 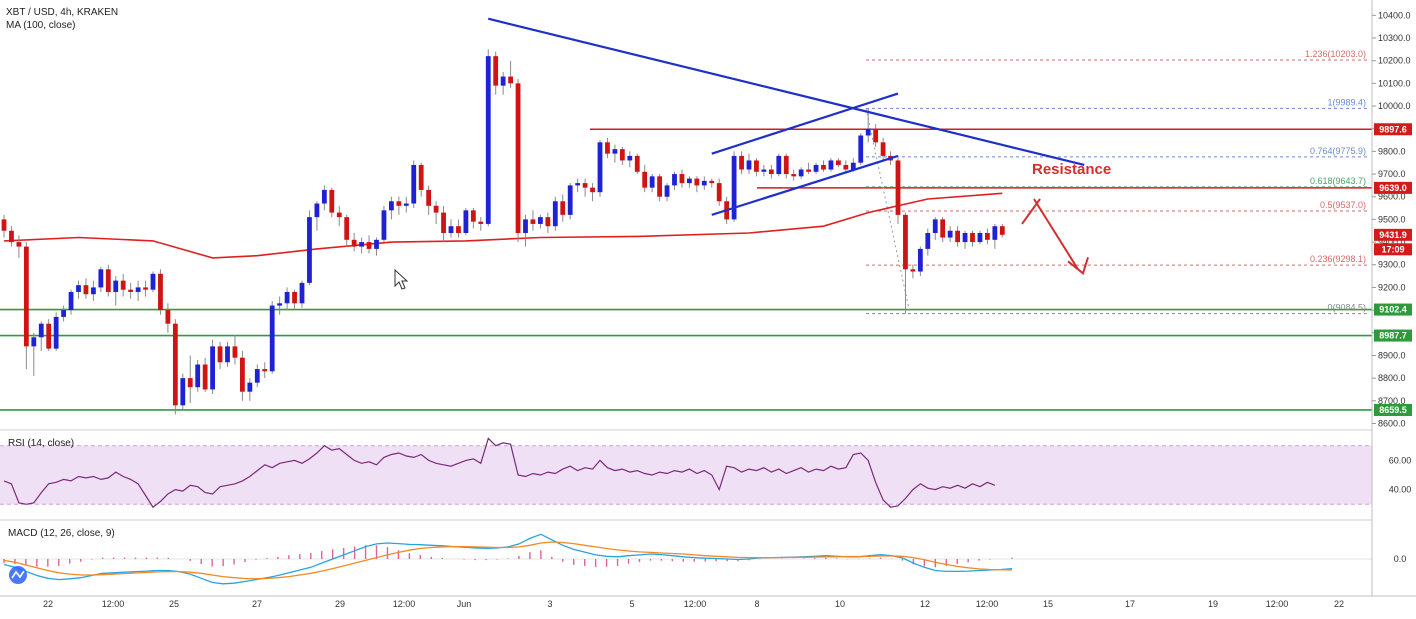 What do you see at coordinates (257, 604) in the screenshot?
I see `time-tick-label: 27` at bounding box center [257, 604].